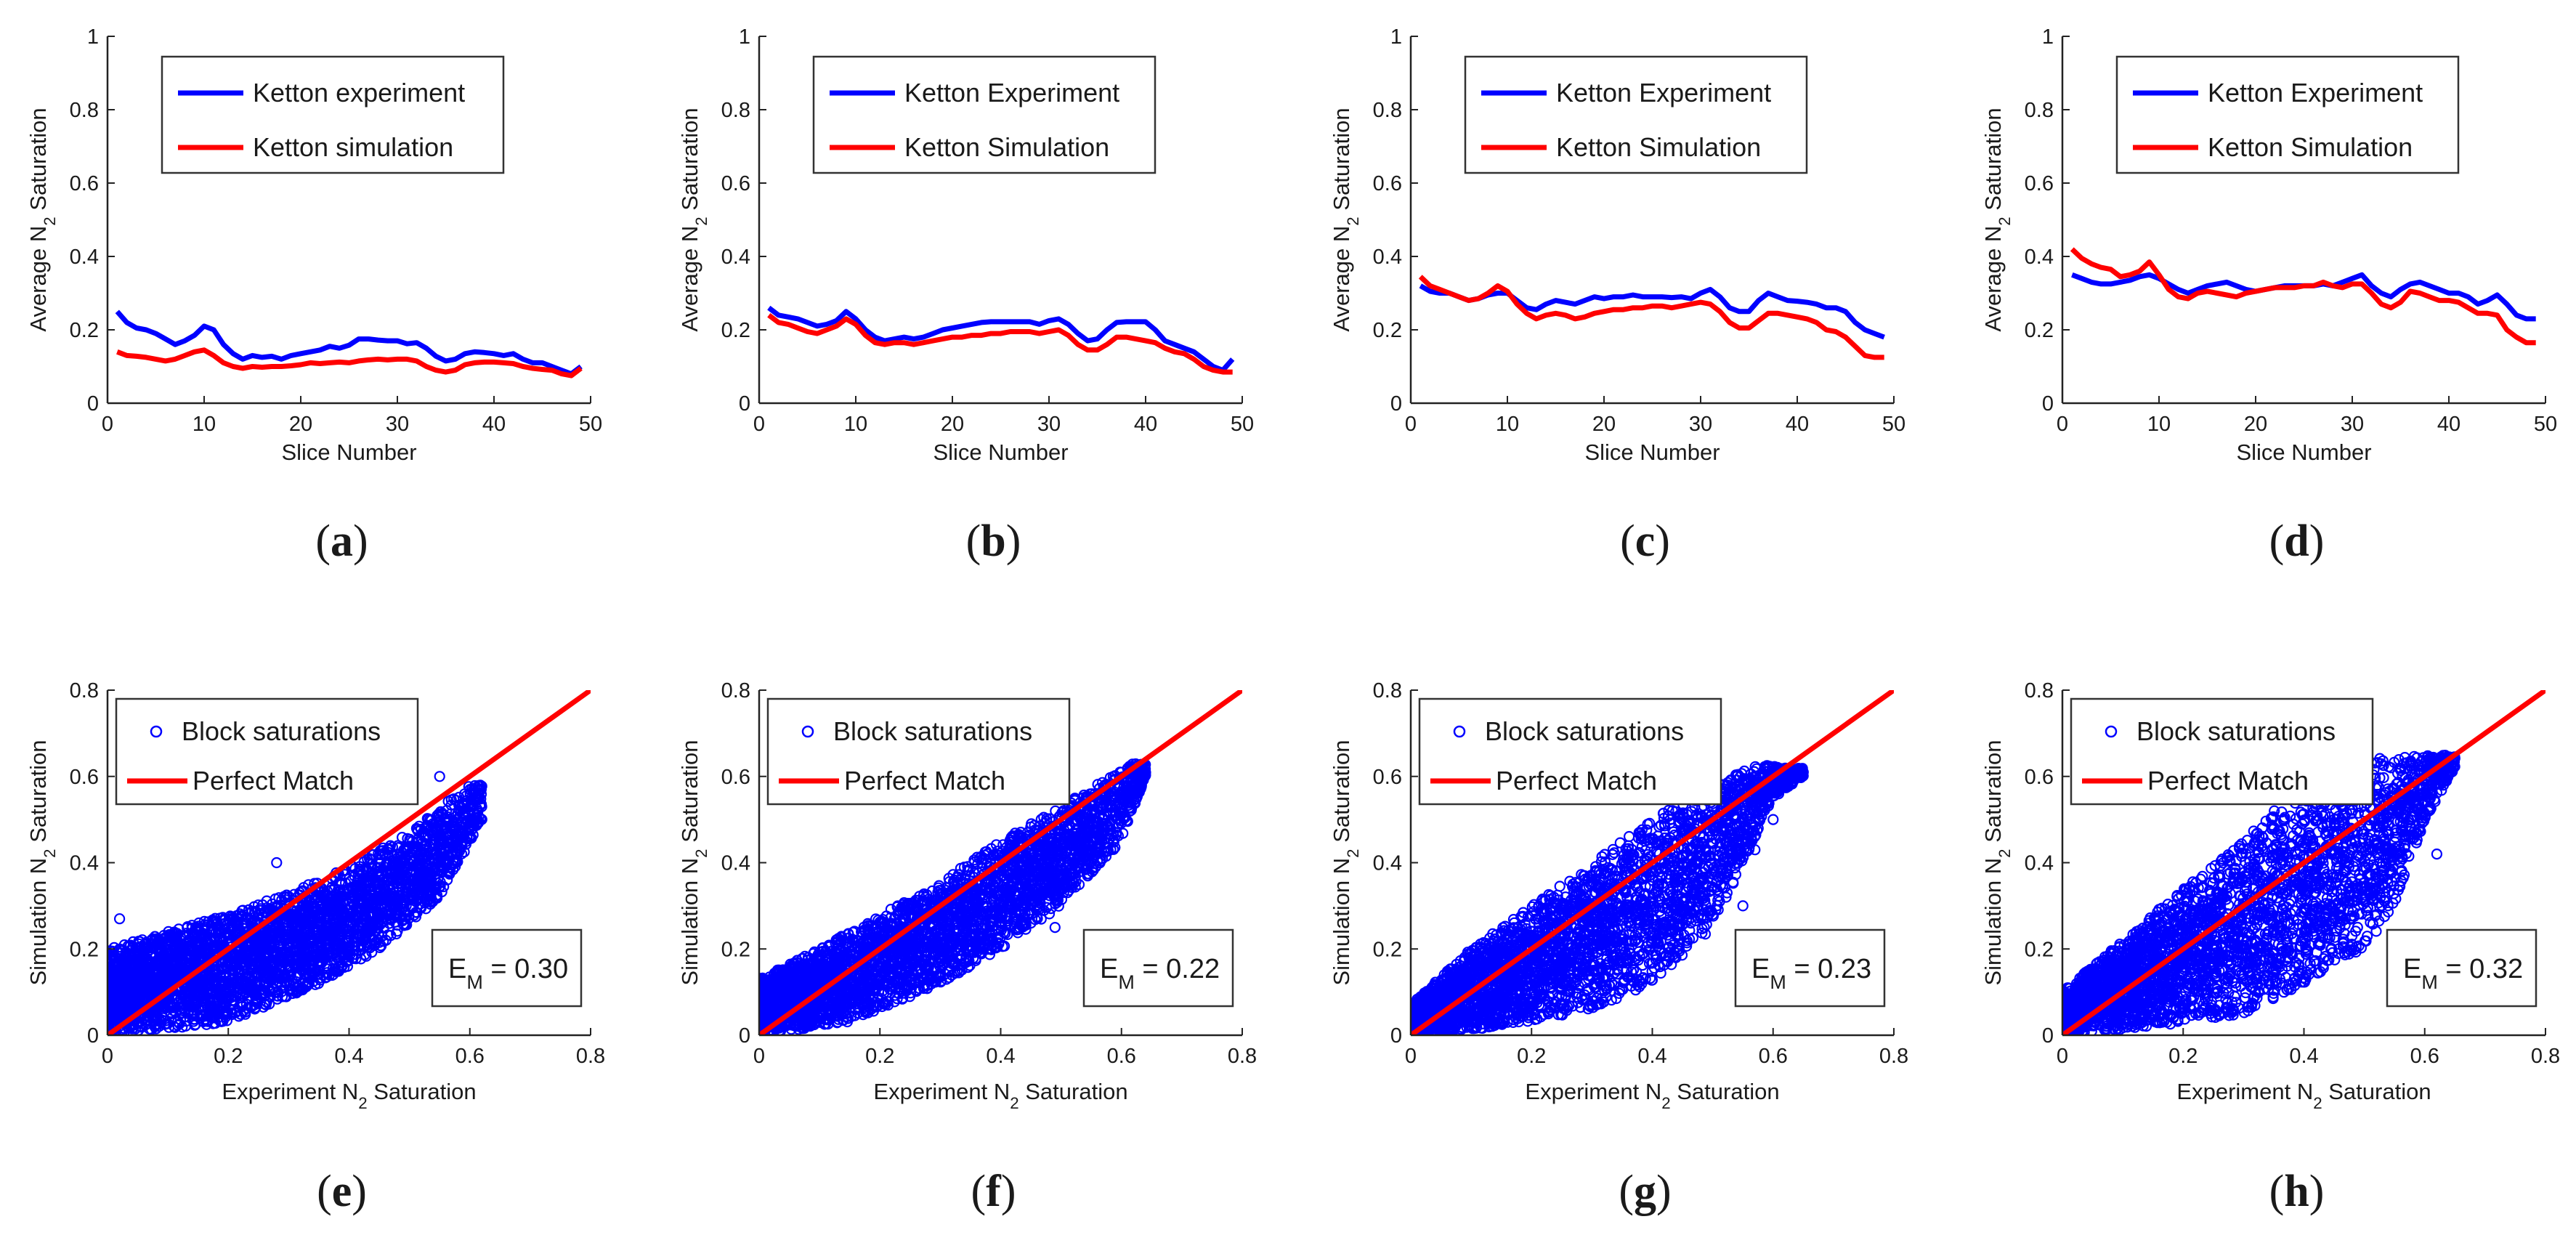 This screenshot has width=2576, height=1235. Describe the element at coordinates (1006, 147) in the screenshot. I see `legend-label-b: Ketton Simulation` at that location.